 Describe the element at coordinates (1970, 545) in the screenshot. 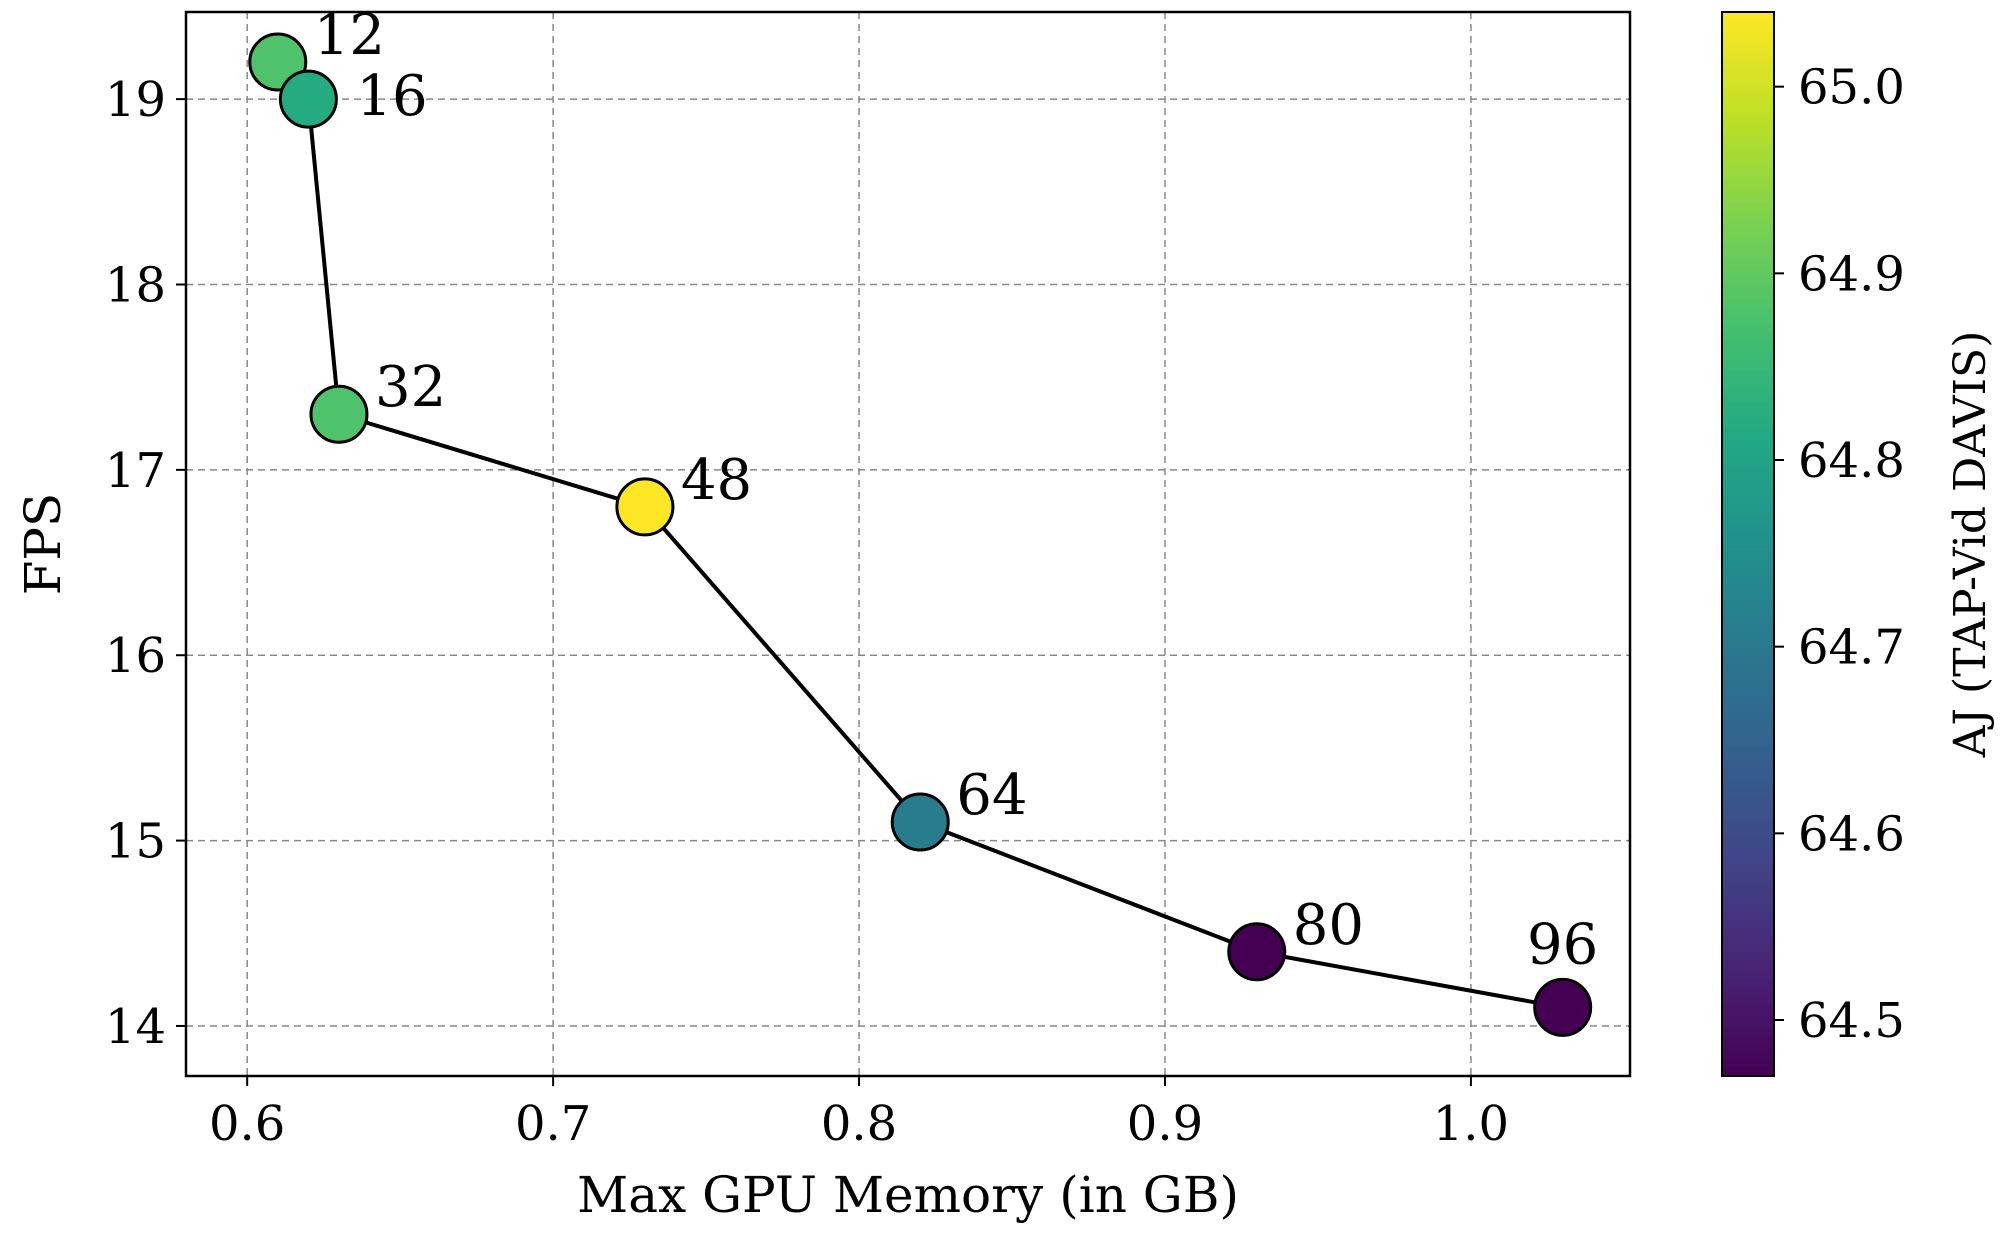

I see `colorbar-label: AJ (TAP-Vid DAVIS)` at that location.